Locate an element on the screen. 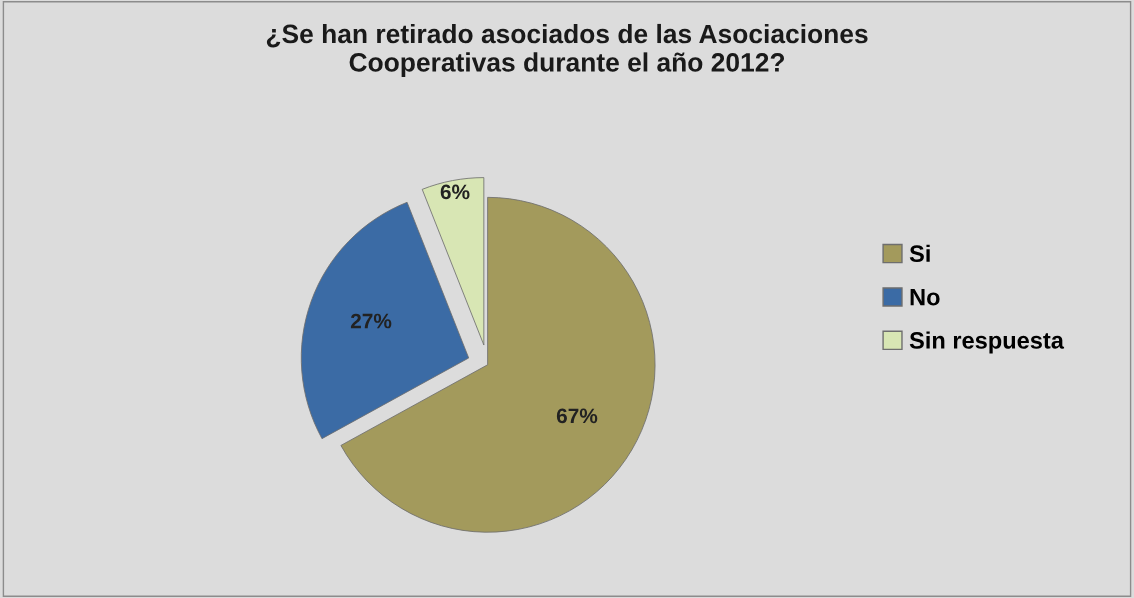 The height and width of the screenshot is (598, 1134). data-label: 6% is located at coordinates (455, 192).